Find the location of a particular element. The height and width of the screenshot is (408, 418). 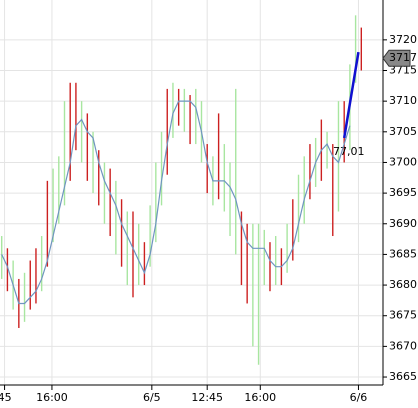

x-tick-label: 6/6 is located at coordinates (359, 397).